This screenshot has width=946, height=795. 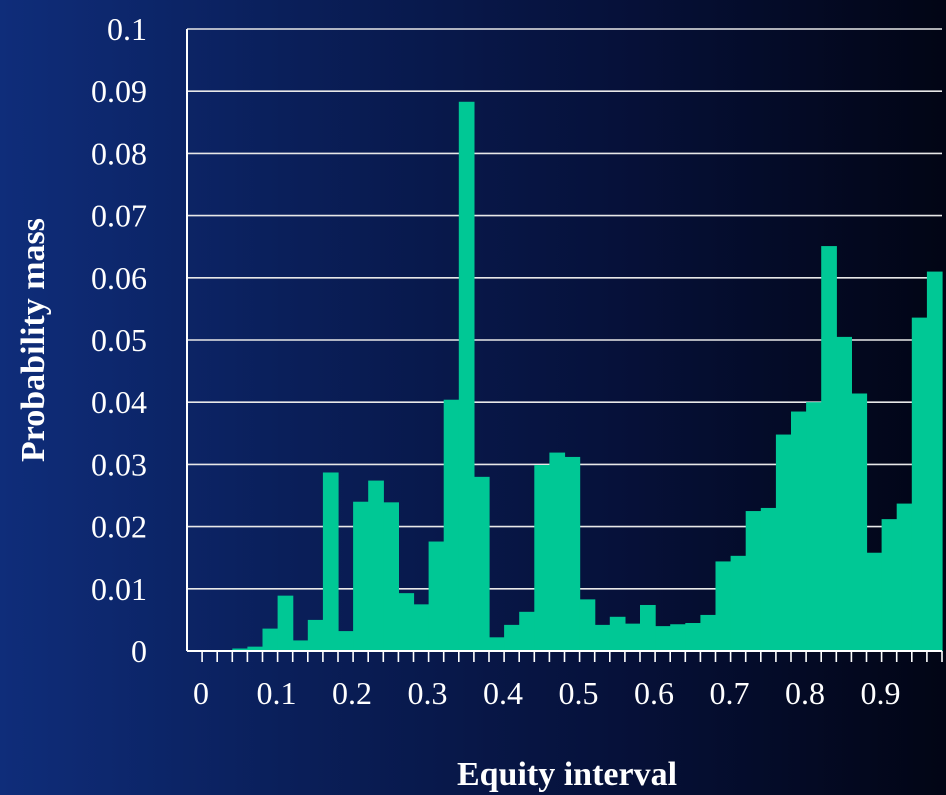 I want to click on x-tick-label: 0.1, so click(x=277, y=693).